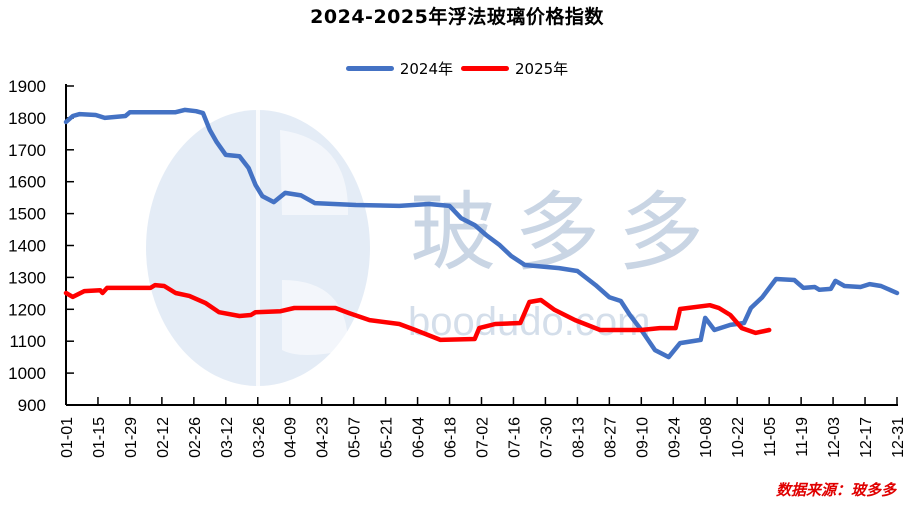  I want to click on x-tick-label: 09-24, so click(674, 437).